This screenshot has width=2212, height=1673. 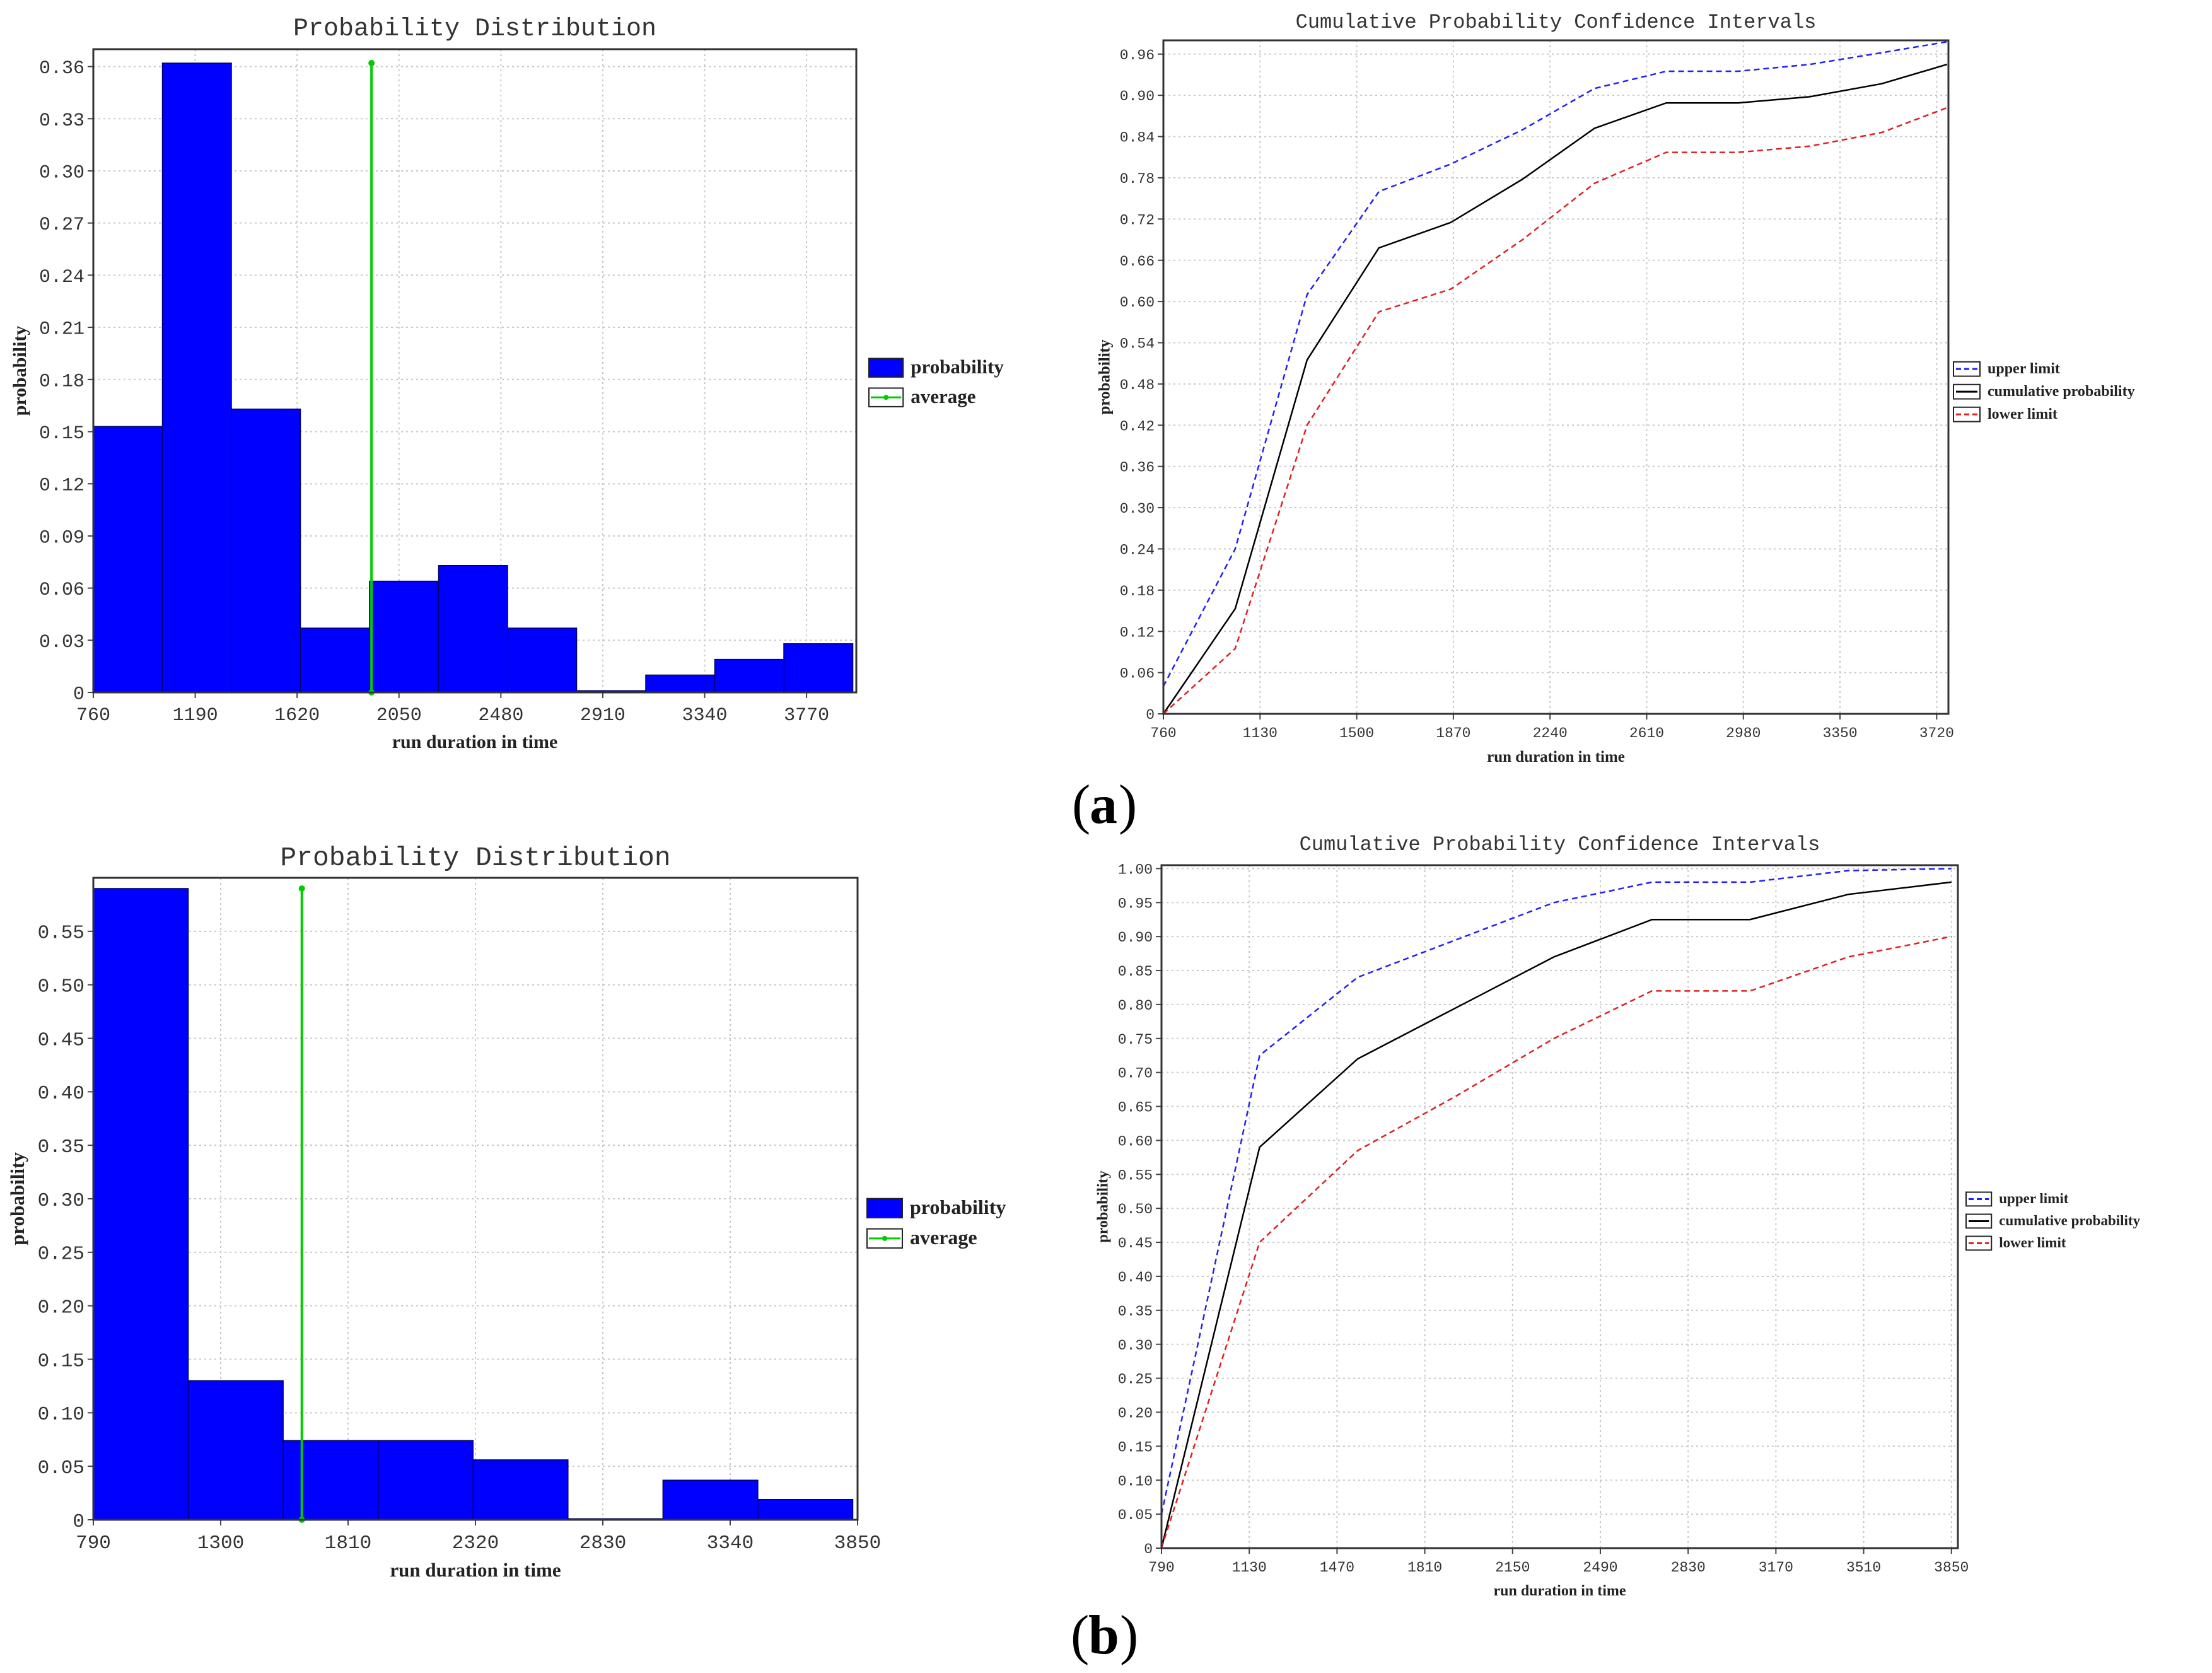 I want to click on b-cum-y-tick-label: 0.65, so click(x=1135, y=1108).